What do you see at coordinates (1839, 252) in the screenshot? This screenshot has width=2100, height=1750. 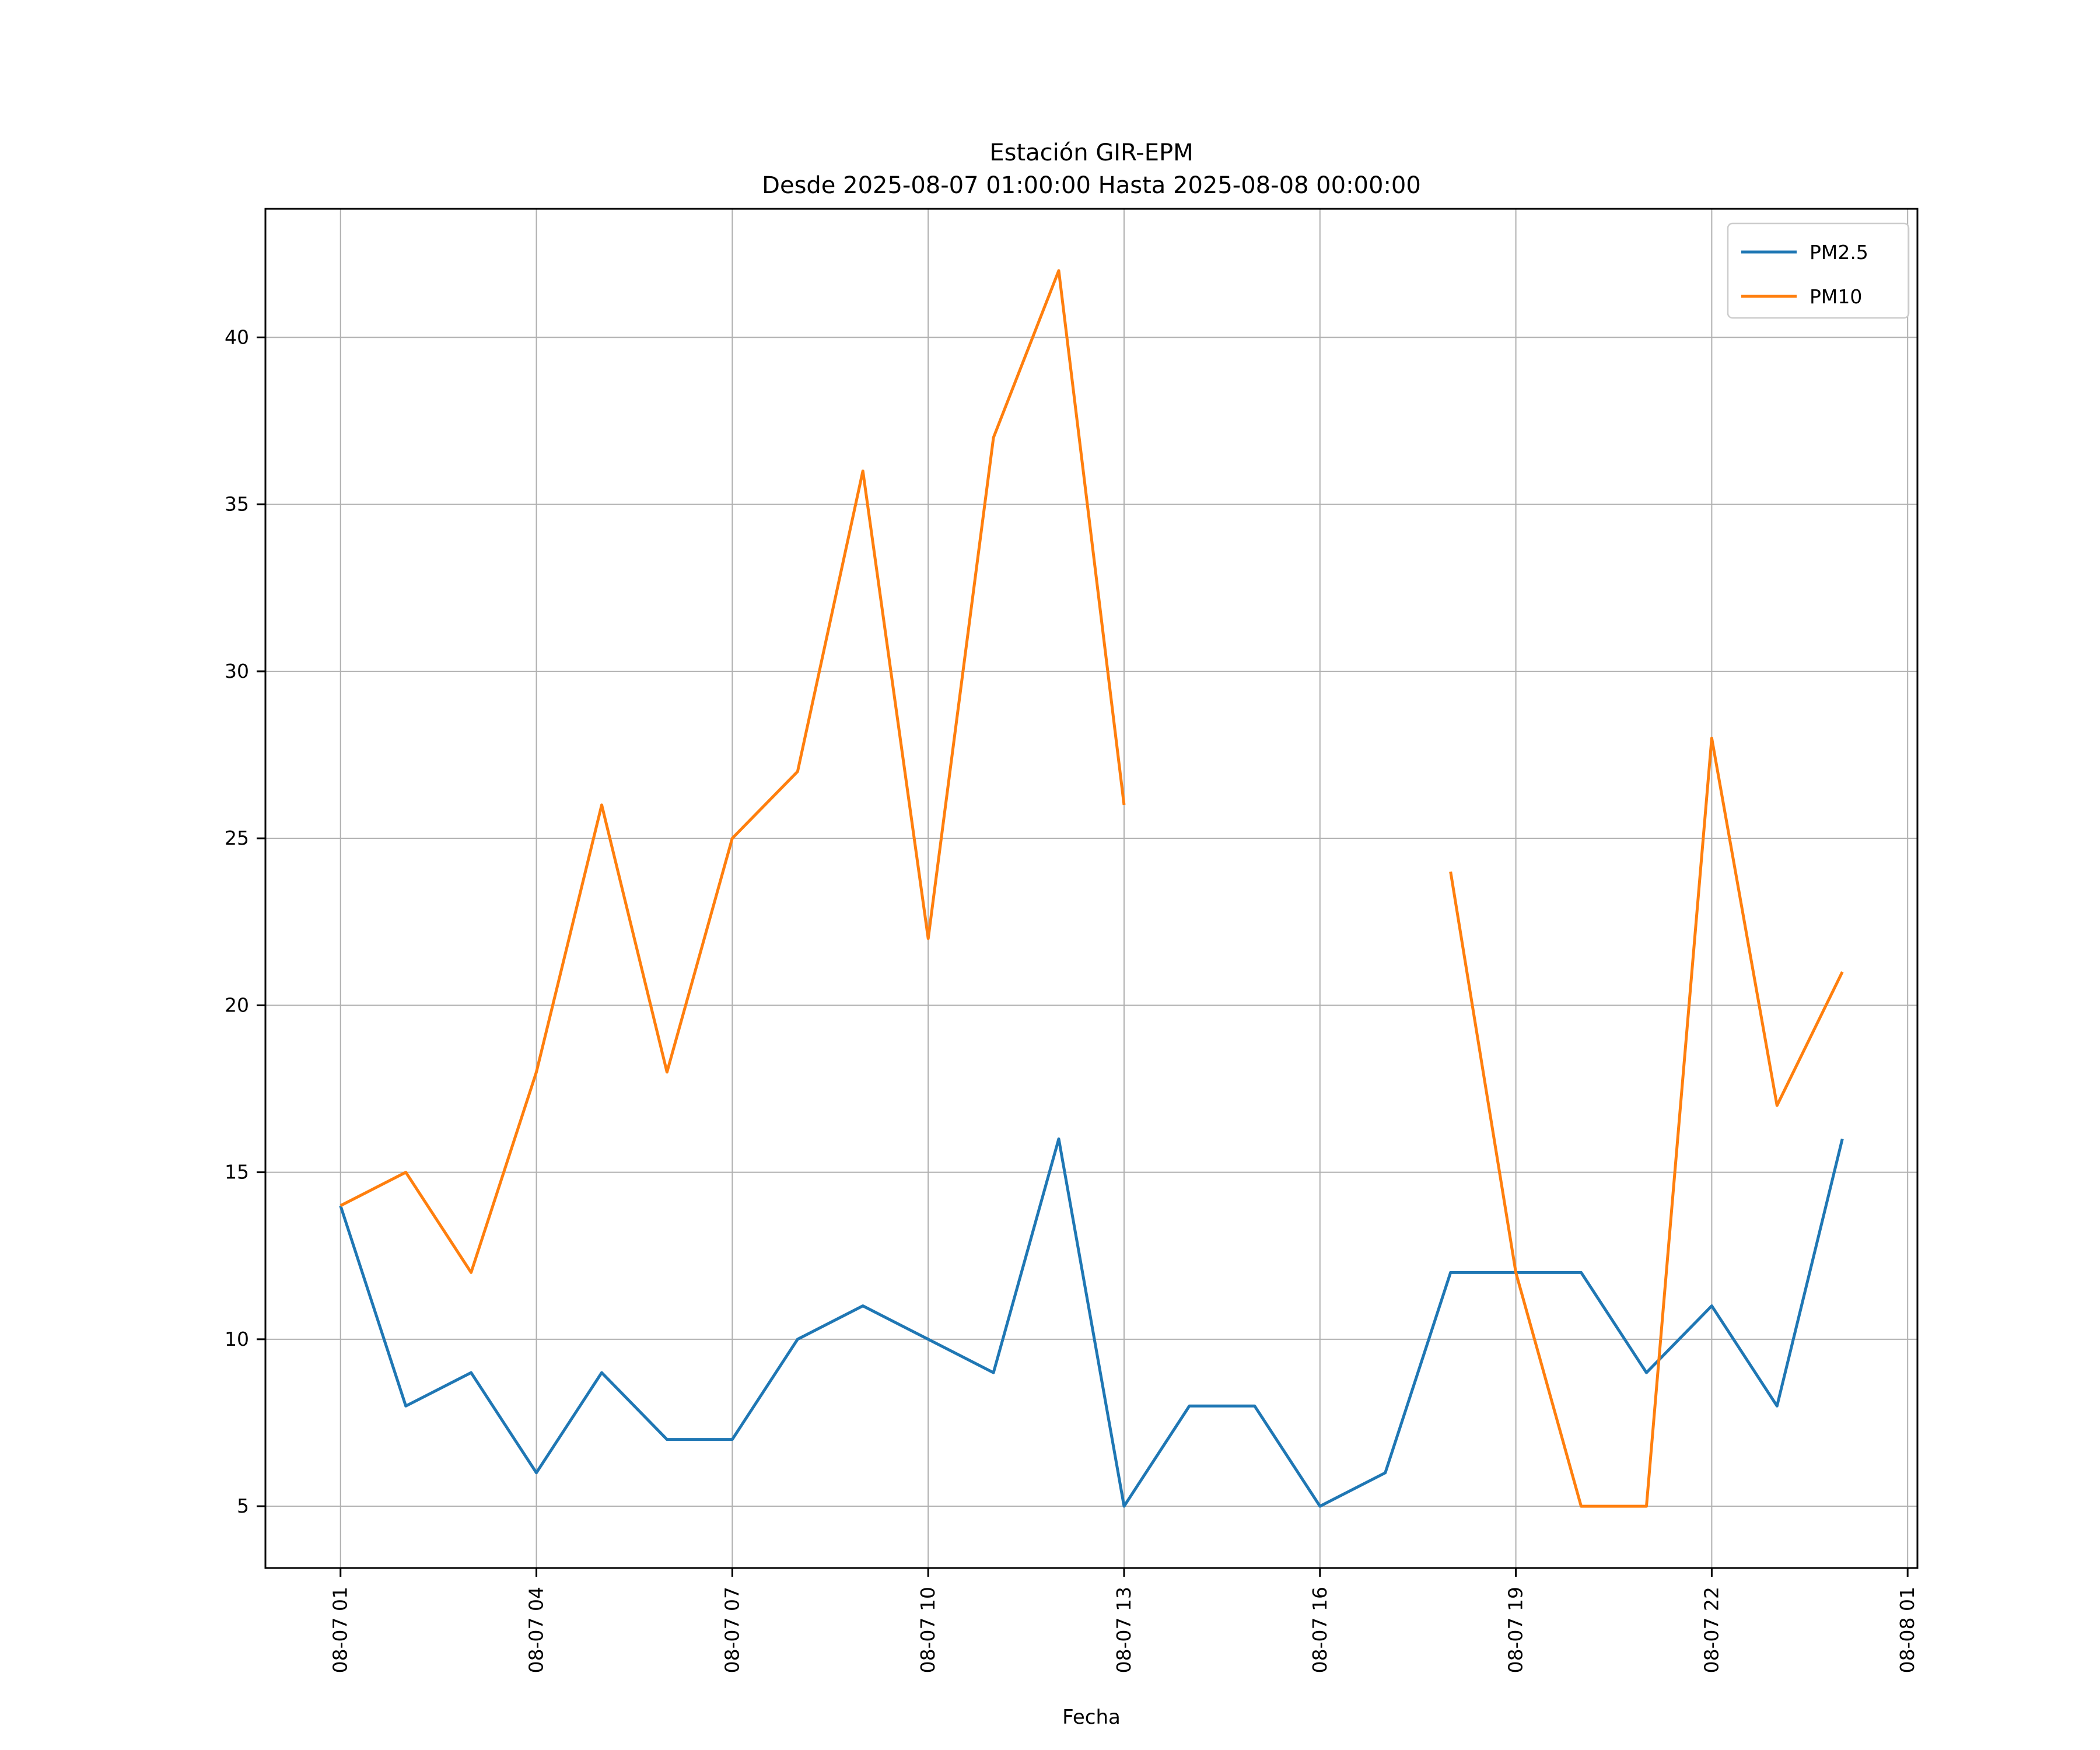 I see `legend-label-pm25: PM2.5` at bounding box center [1839, 252].